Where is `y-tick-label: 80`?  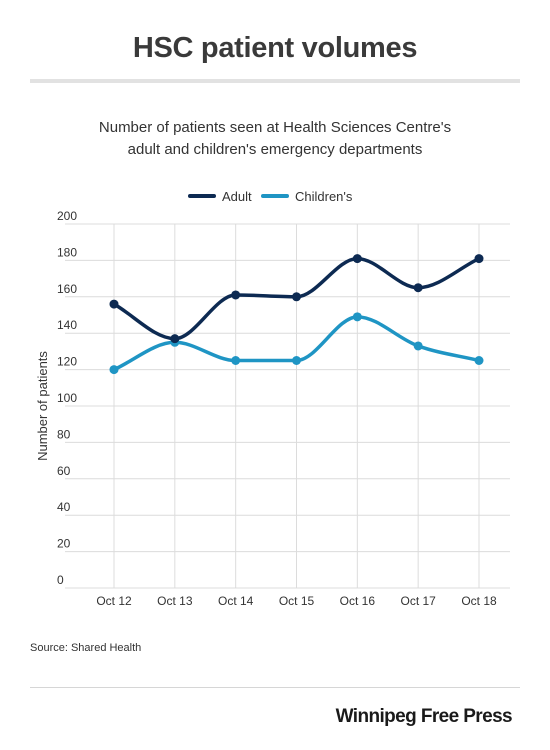
y-tick-label: 80 is located at coordinates (64, 434).